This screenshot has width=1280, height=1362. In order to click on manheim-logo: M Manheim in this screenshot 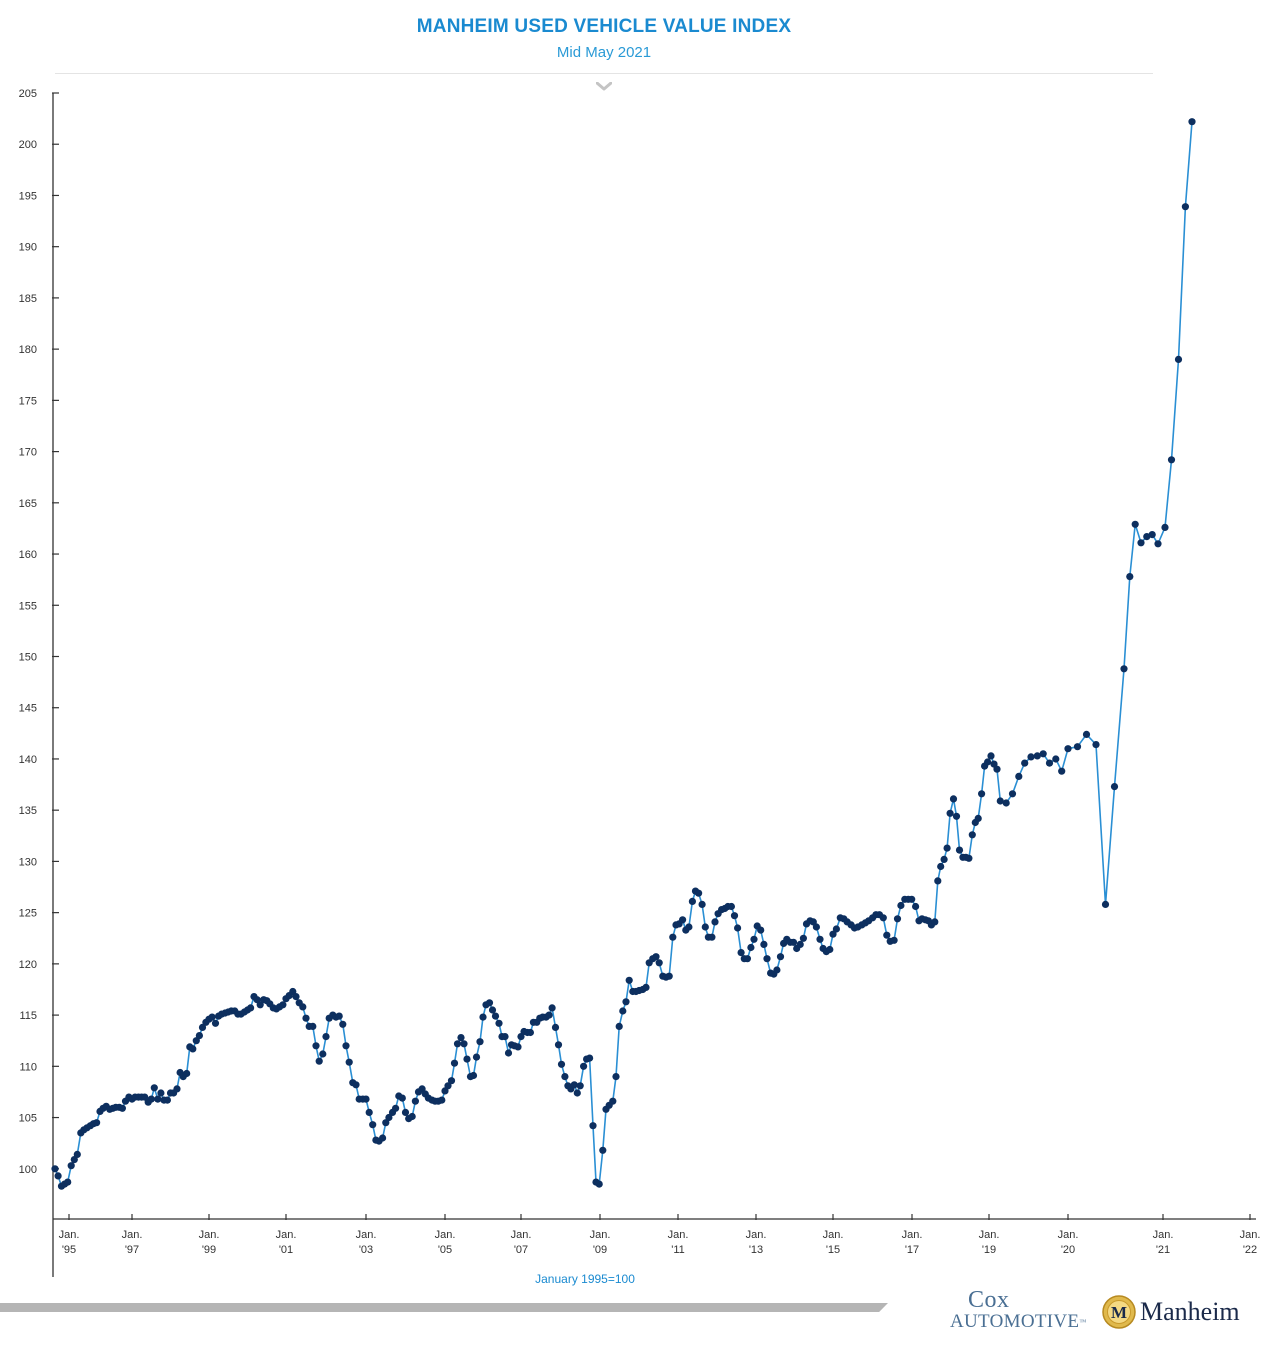, I will do `click(1171, 1312)`.